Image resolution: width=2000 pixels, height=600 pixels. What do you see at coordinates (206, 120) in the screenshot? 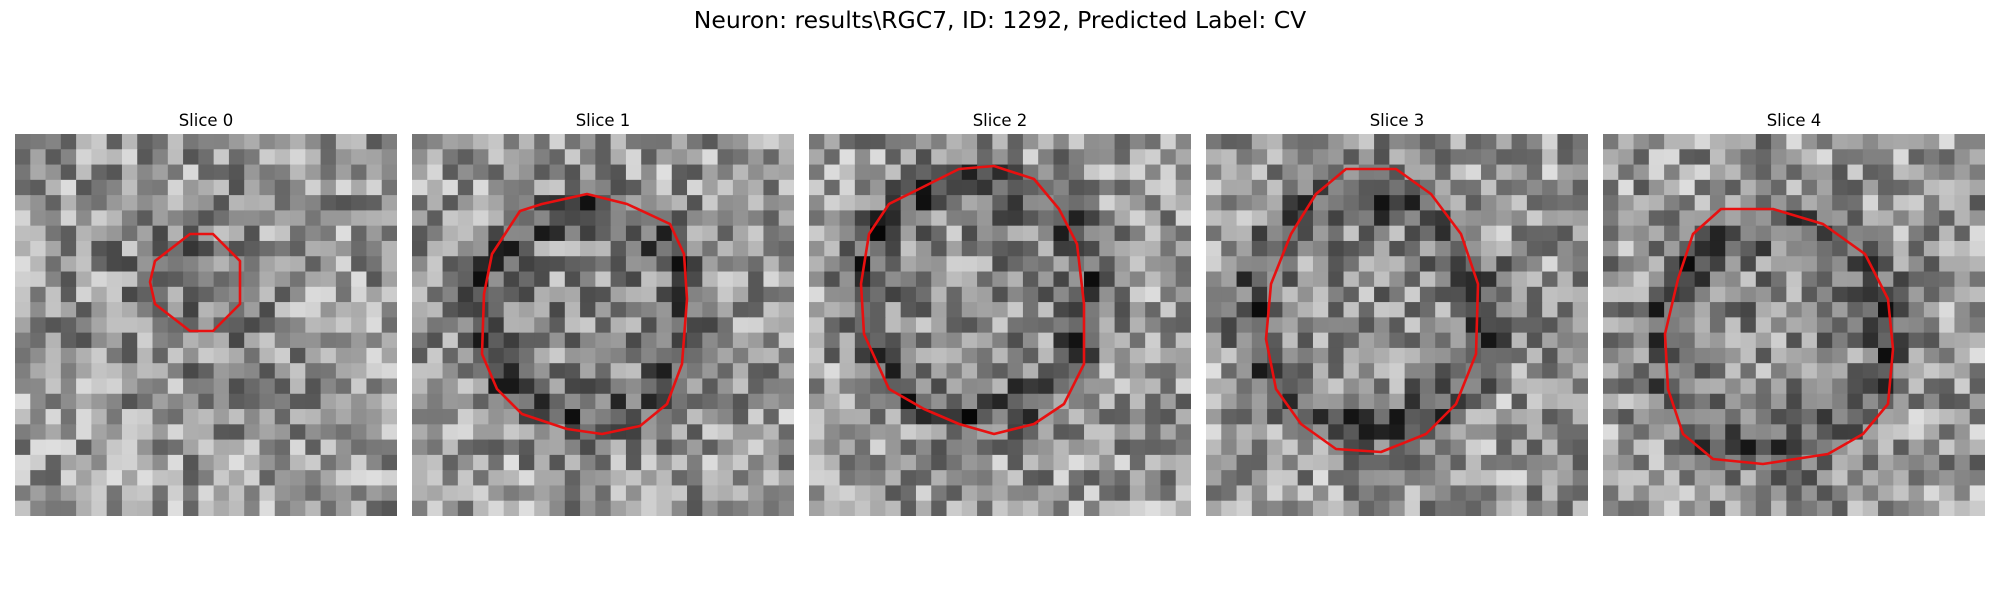
I see `slice-title: Slice 0` at bounding box center [206, 120].